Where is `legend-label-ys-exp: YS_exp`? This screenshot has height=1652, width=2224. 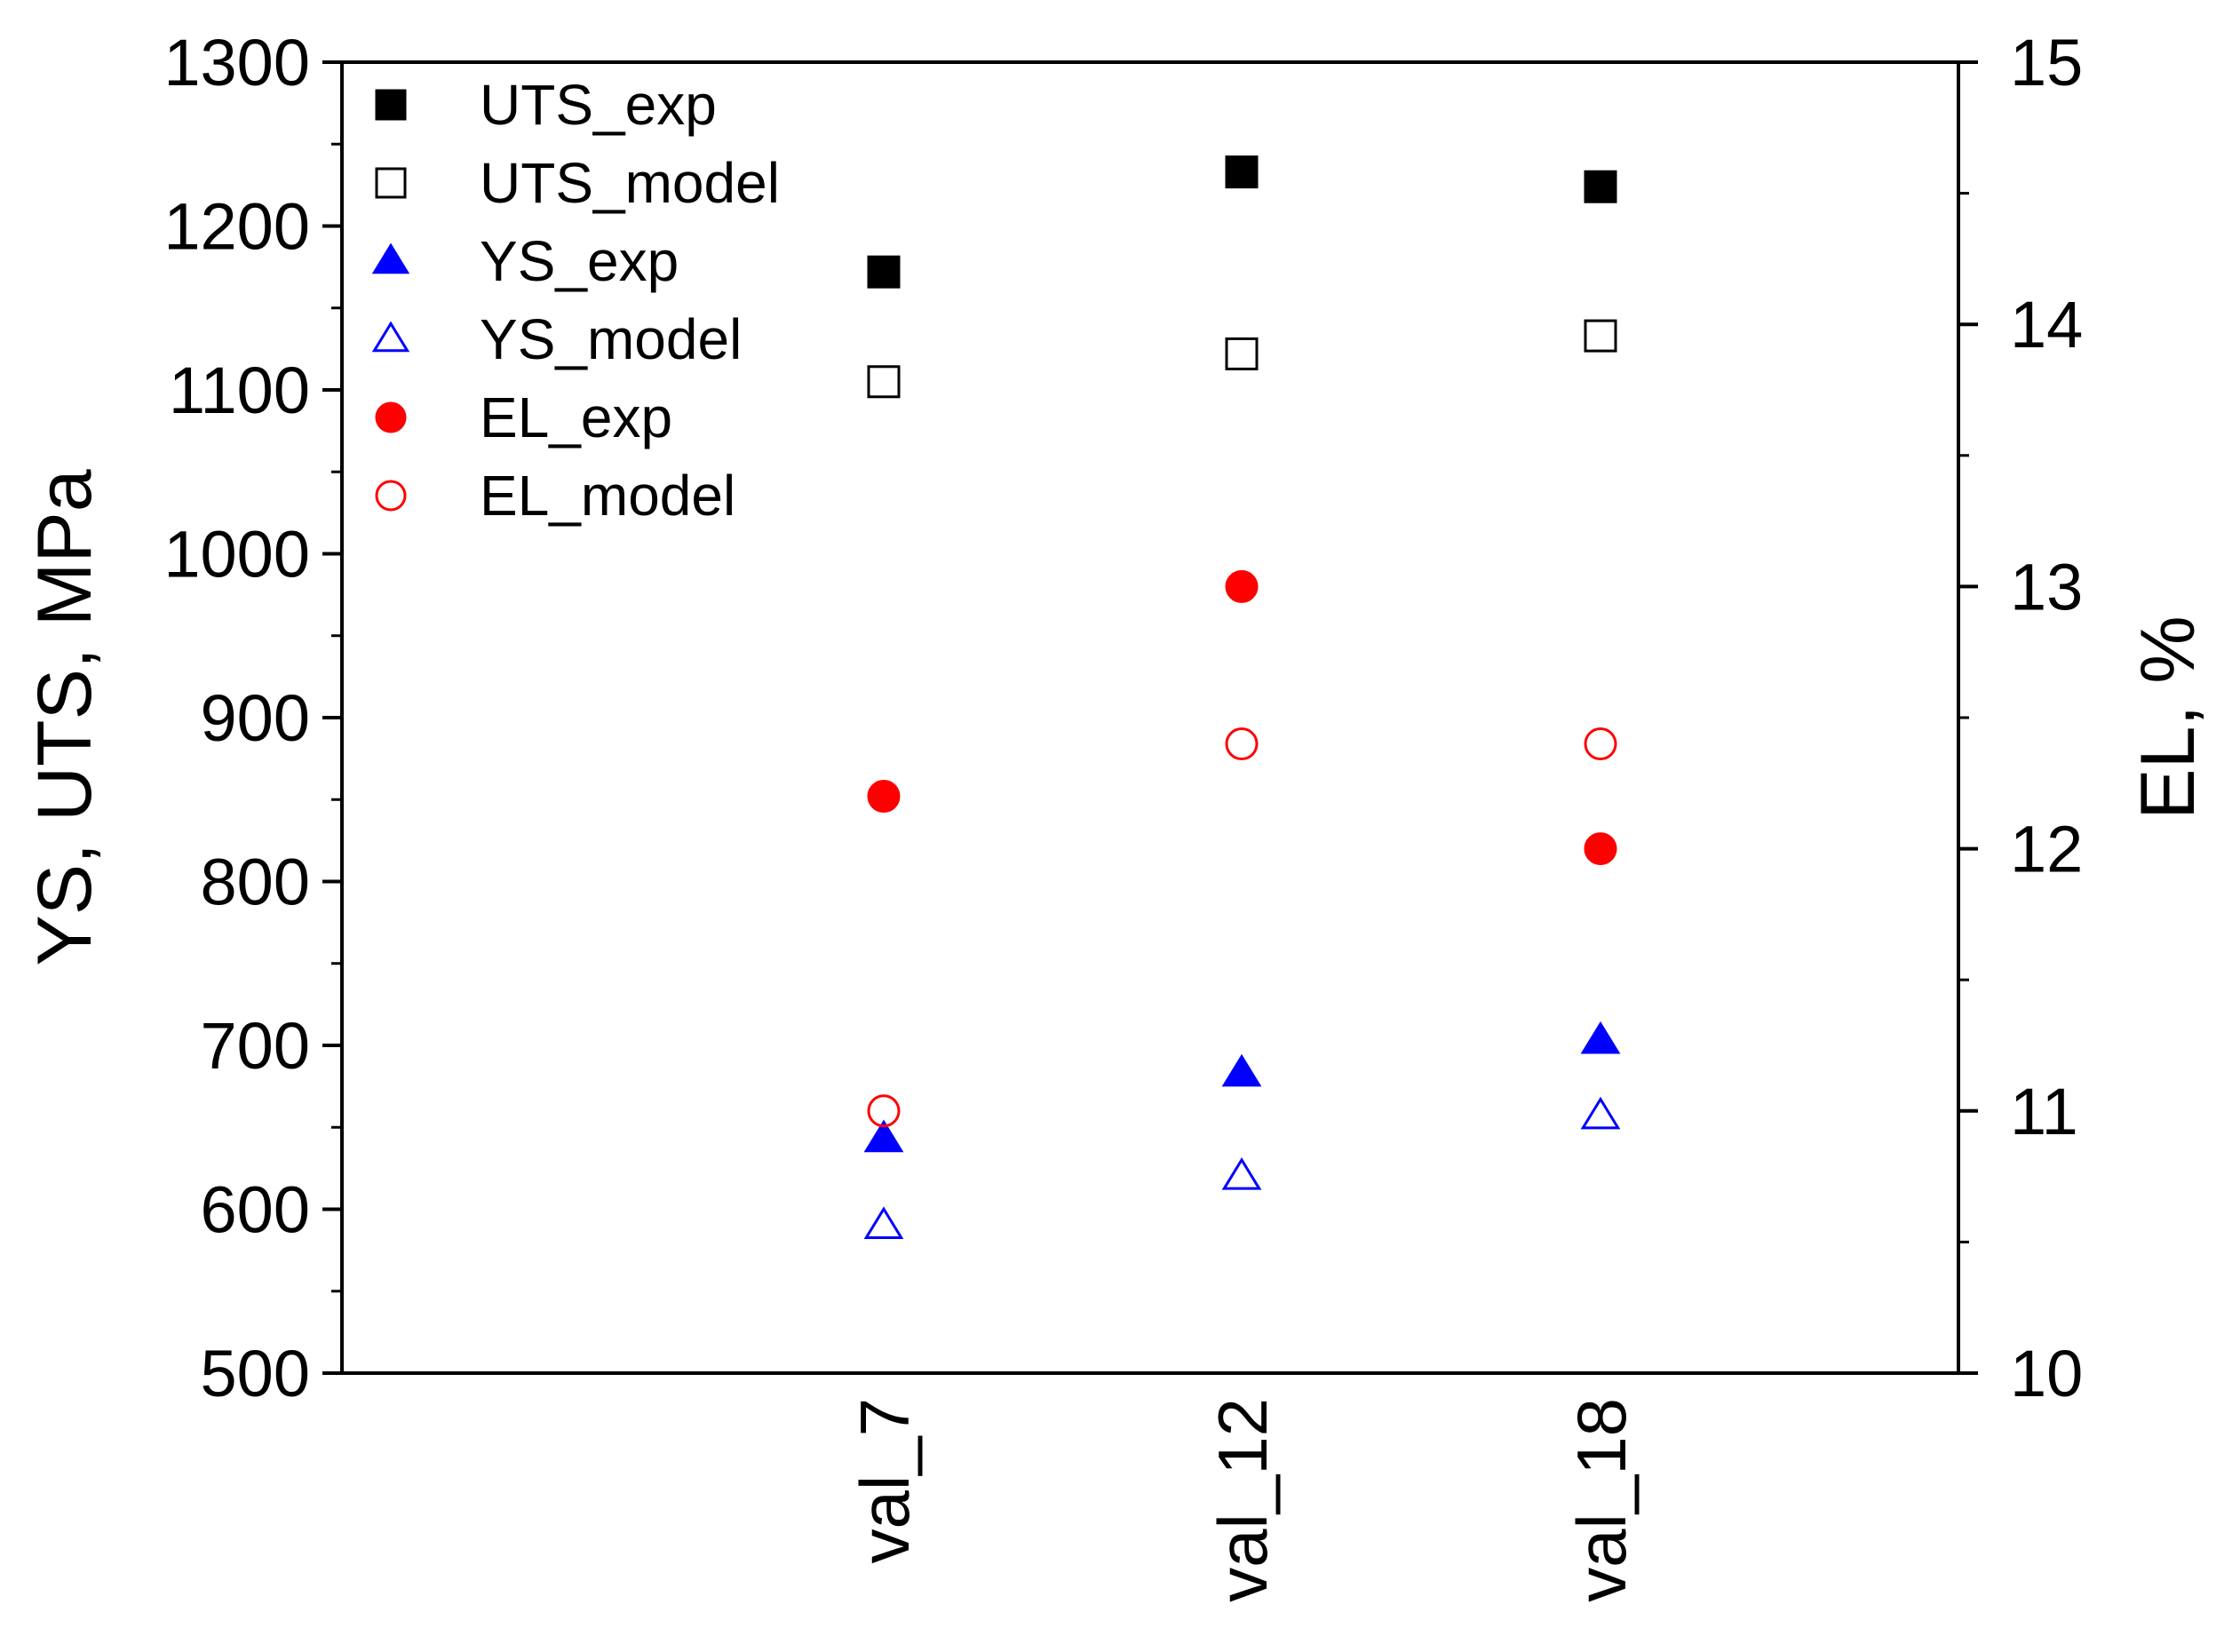
legend-label-ys-exp: YS_exp is located at coordinates (579, 261).